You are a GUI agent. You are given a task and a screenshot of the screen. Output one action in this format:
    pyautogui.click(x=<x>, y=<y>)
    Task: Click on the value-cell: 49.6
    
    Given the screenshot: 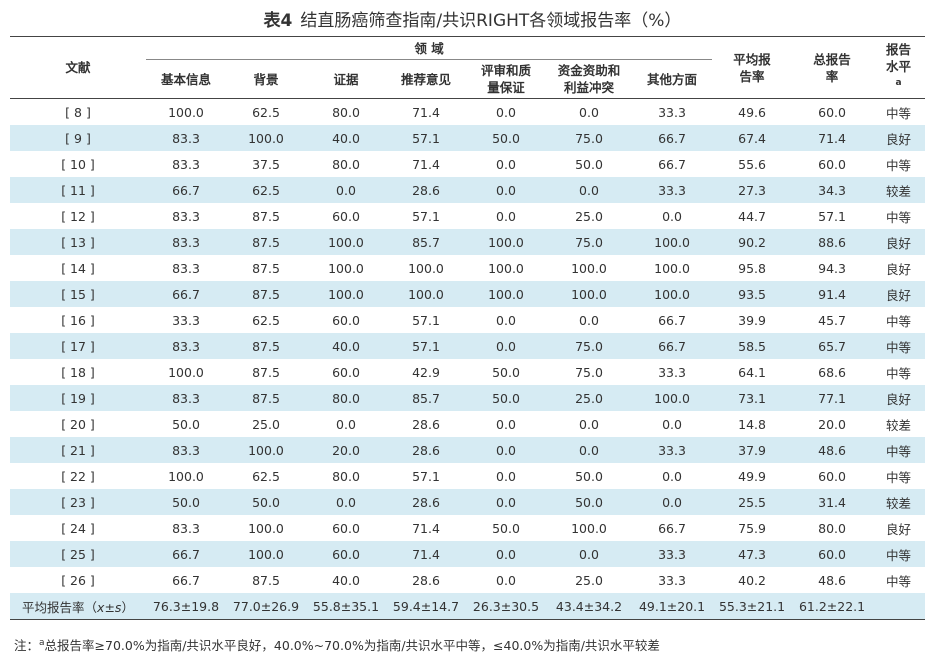 What is the action you would take?
    pyautogui.click(x=752, y=112)
    